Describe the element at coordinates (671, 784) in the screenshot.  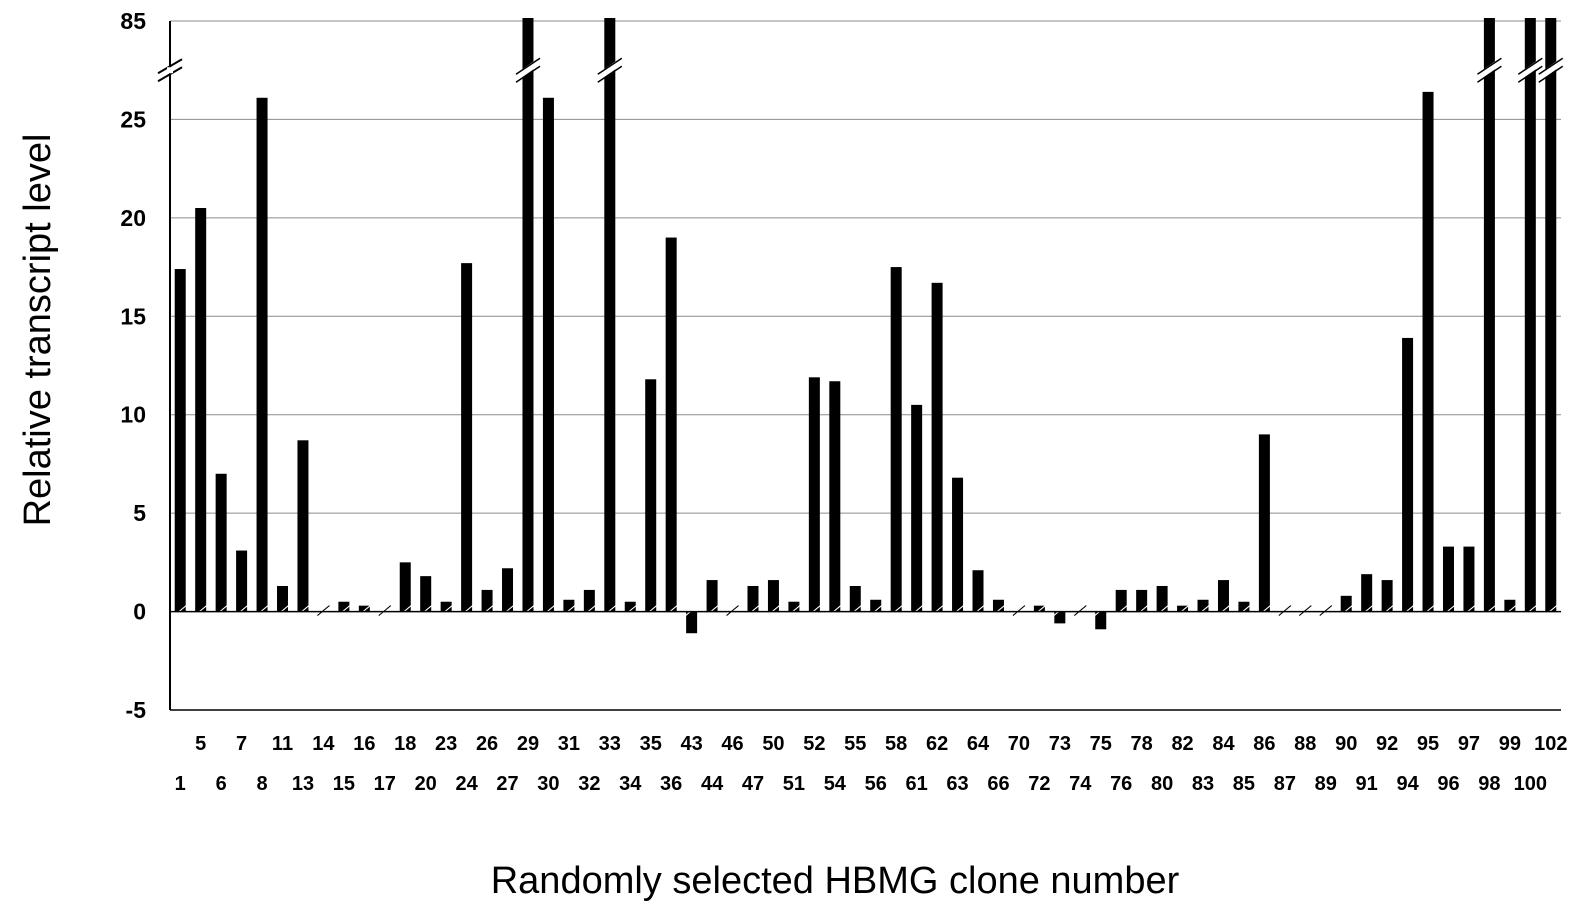
I see `x-tick-label: 36` at that location.